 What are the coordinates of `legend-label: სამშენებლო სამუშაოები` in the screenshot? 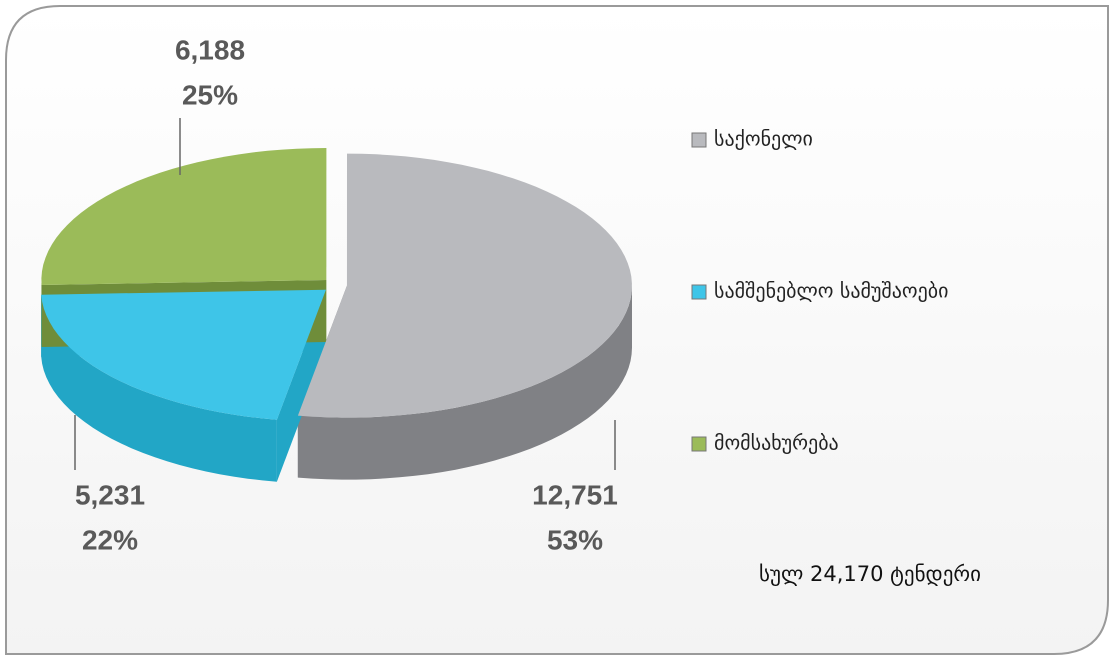 It's located at (831, 291).